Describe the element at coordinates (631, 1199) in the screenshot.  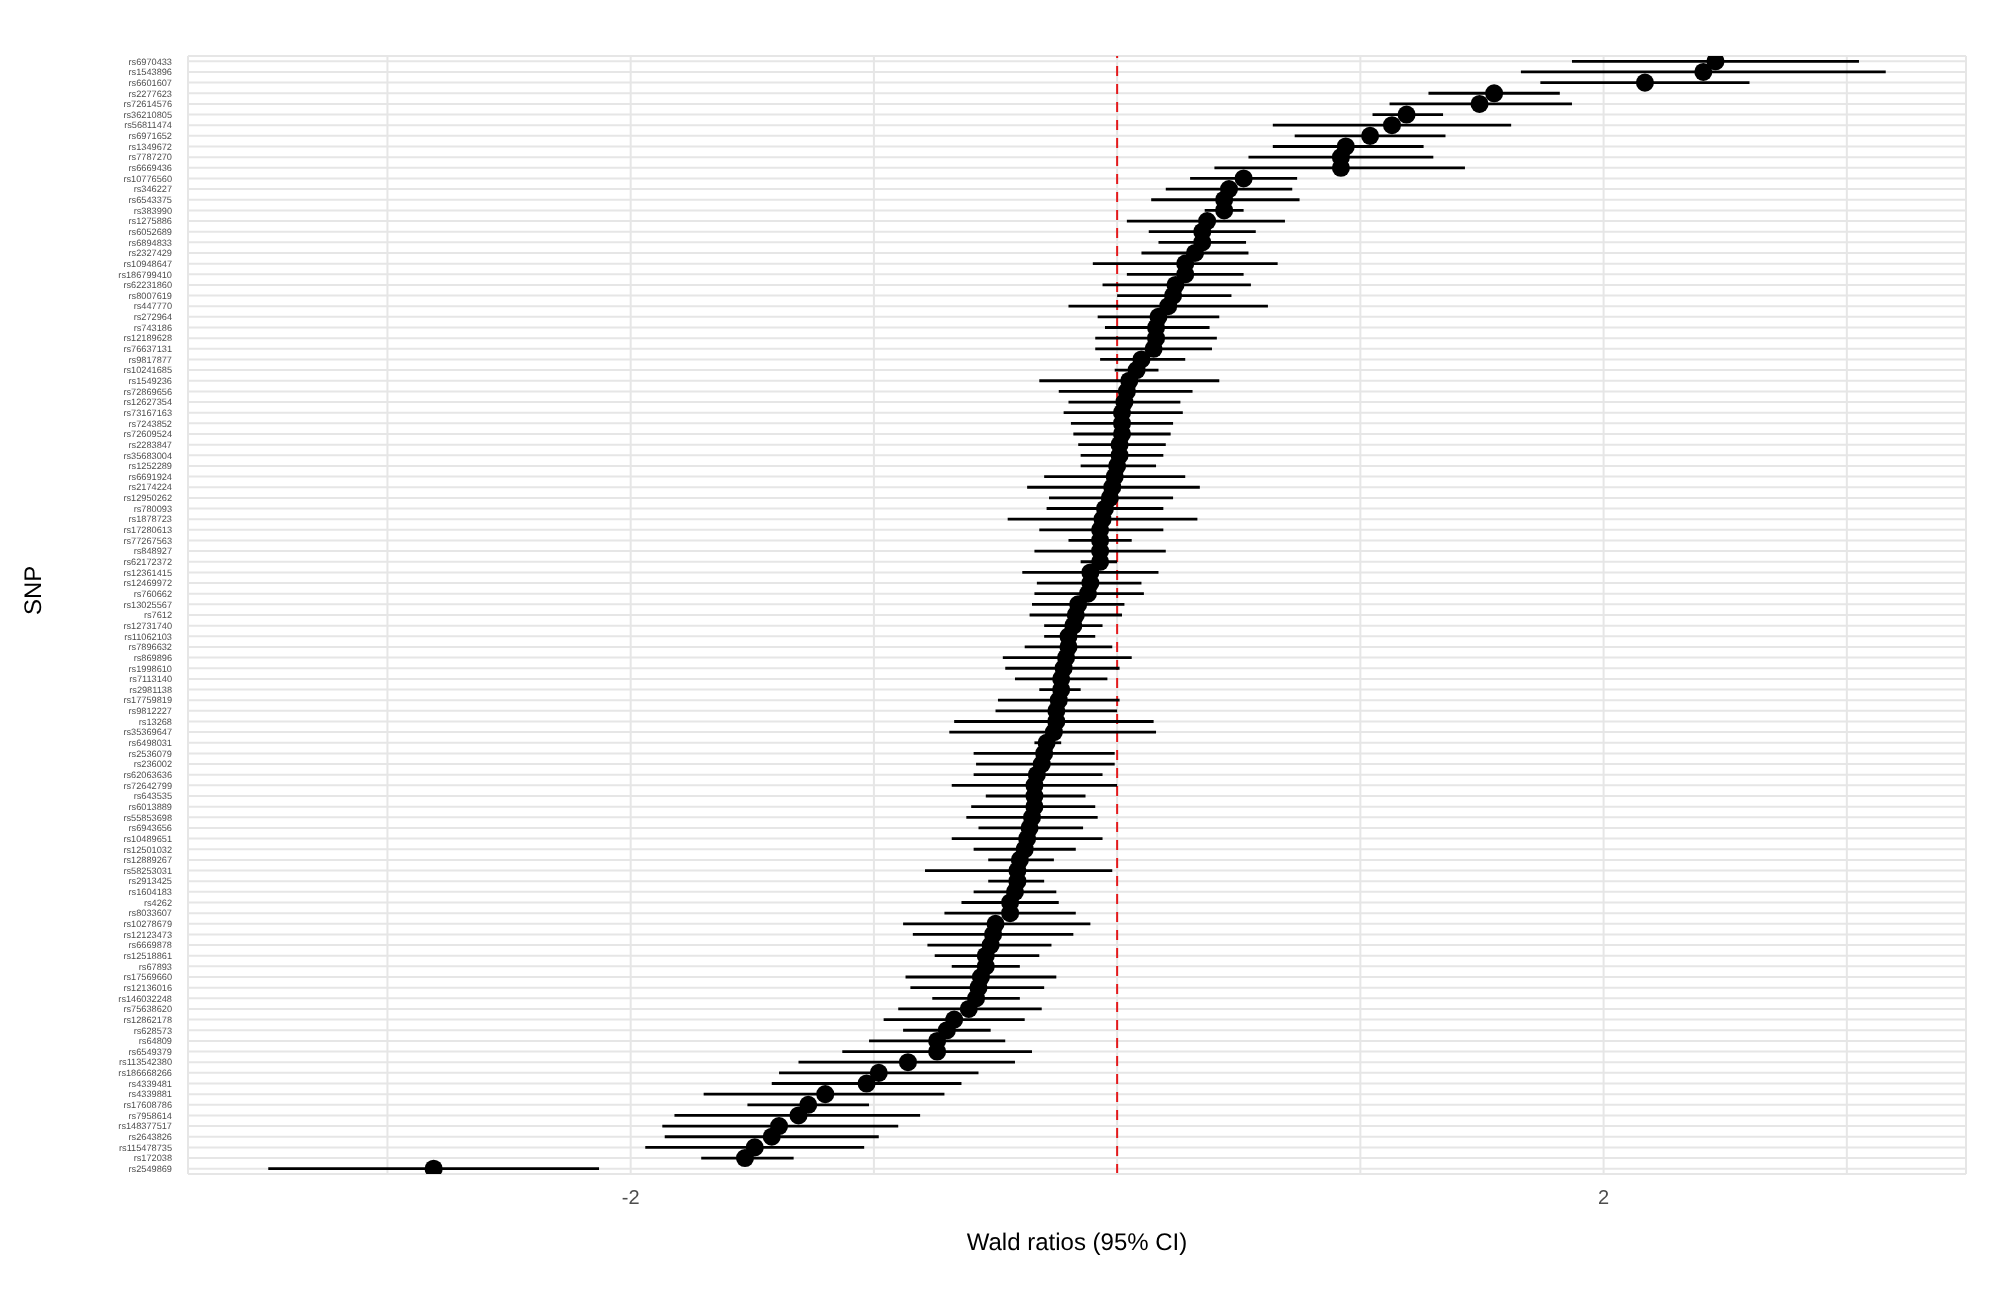
I see `x-tick-label: -2` at that location.